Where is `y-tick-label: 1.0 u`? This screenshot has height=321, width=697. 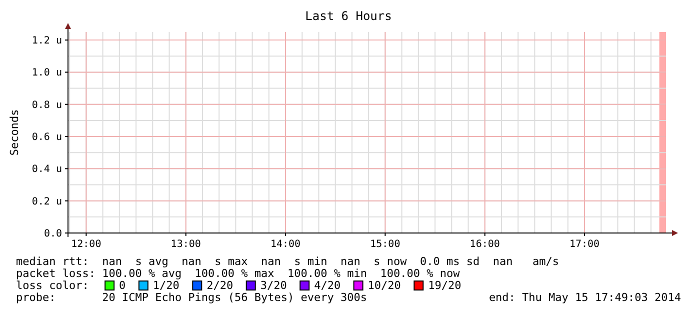 y-tick-label: 1.0 u is located at coordinates (47, 73).